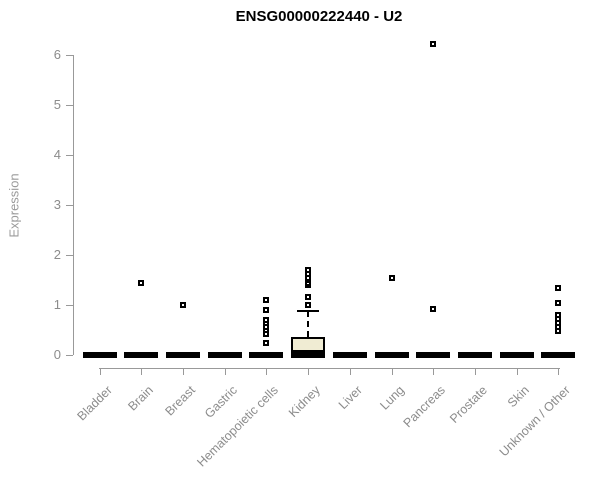 Image resolution: width=600 pixels, height=500 pixels. Describe the element at coordinates (391, 398) in the screenshot. I see `category-label: Lung` at that location.